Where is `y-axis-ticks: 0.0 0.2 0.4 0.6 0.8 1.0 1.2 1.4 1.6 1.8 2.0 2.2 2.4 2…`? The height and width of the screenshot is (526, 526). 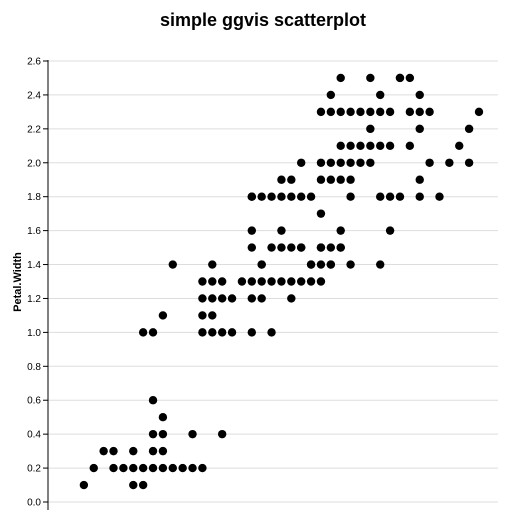
y-axis-ticks: 0.0 0.2 0.4 0.6 0.8 1.0 1.2 1.4 1.6 1.8 2.0 2.2 2.4 2… is located at coordinates (37, 283).